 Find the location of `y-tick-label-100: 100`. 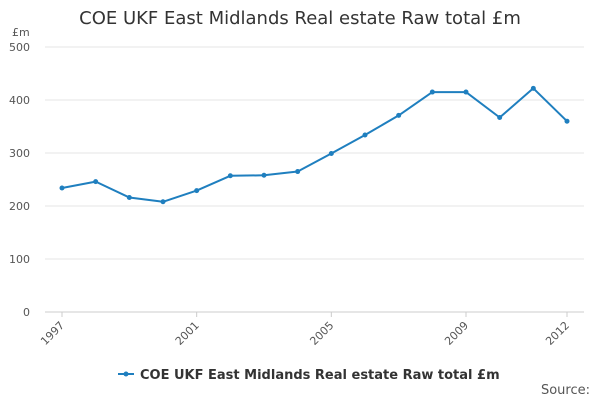

y-tick-label-100: 100 is located at coordinates (19, 259).